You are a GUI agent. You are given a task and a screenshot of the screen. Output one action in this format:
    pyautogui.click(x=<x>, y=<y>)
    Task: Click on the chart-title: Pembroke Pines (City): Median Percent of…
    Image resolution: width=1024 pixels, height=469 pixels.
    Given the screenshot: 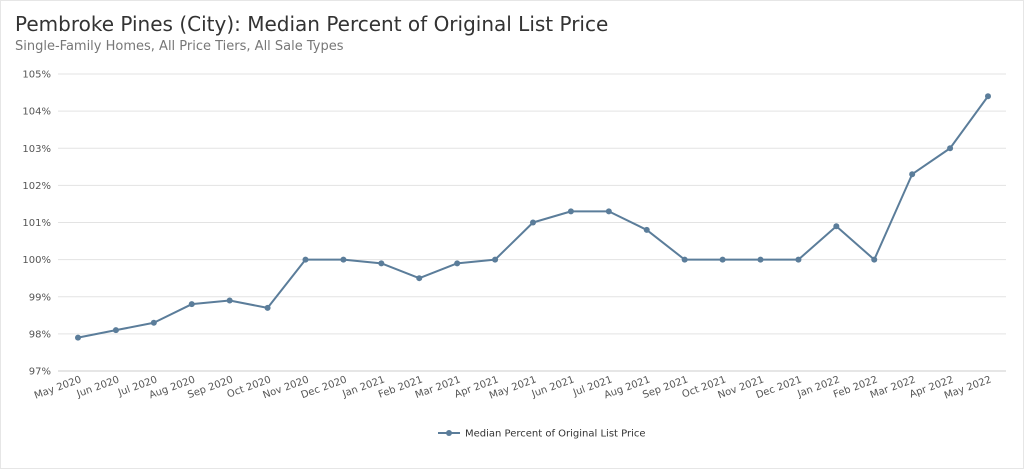 What is the action you would take?
    pyautogui.click(x=312, y=24)
    